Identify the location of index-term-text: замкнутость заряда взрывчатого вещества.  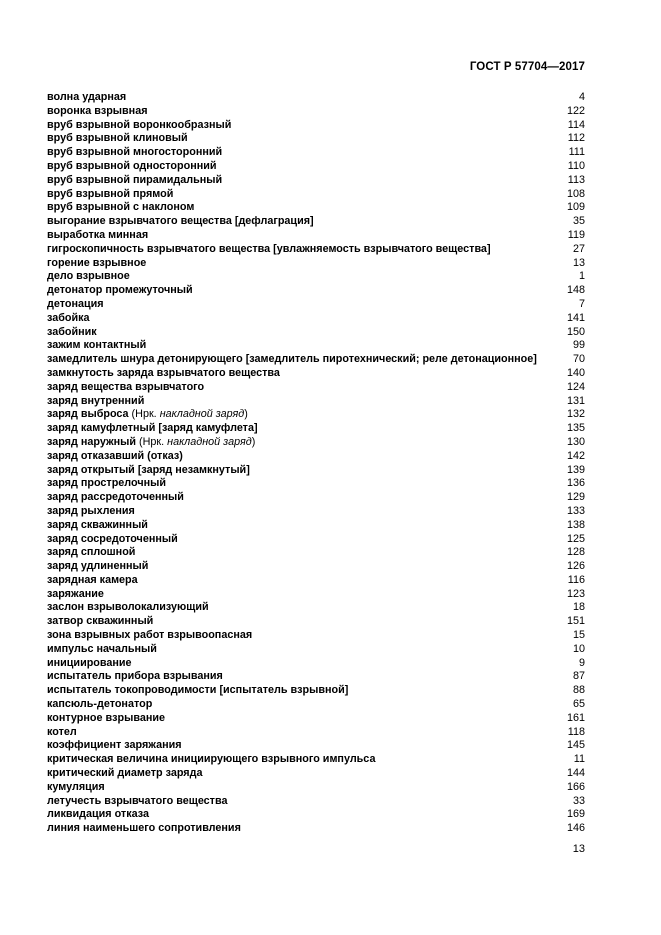
(163, 372).